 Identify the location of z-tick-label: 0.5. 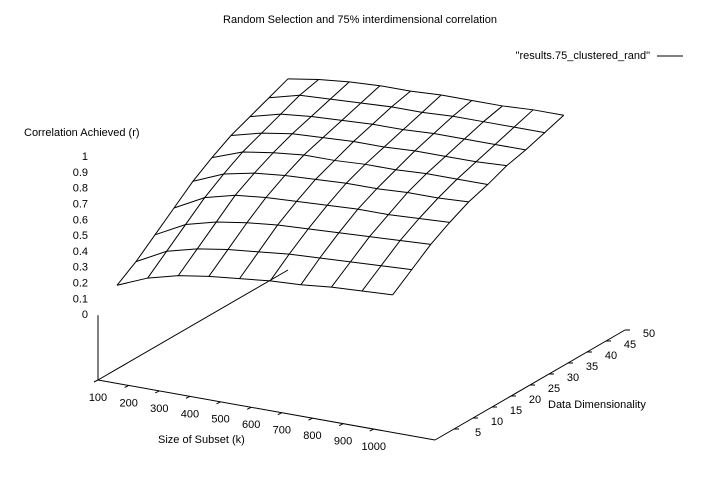
(80, 236).